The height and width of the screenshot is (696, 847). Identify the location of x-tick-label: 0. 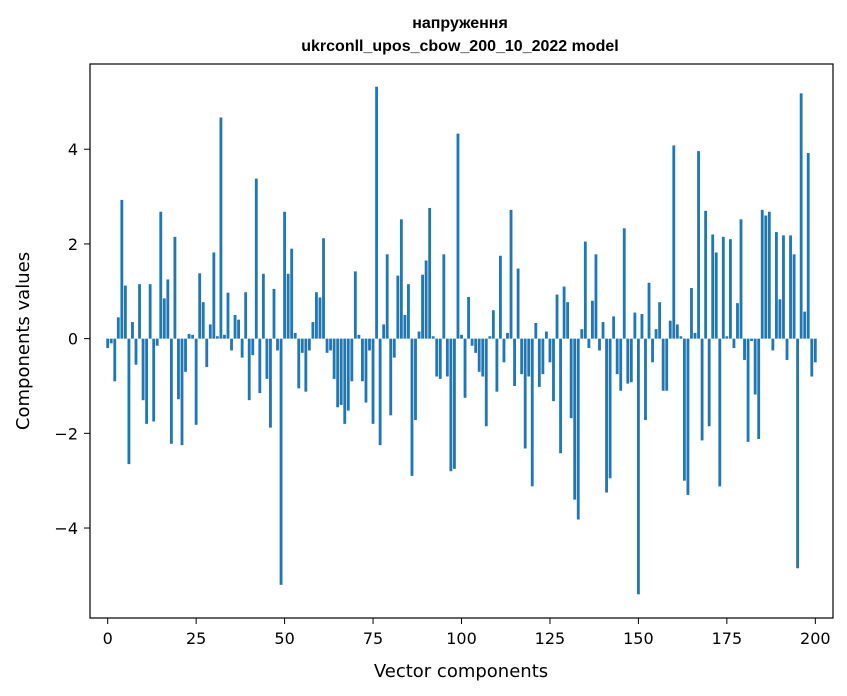
(108, 638).